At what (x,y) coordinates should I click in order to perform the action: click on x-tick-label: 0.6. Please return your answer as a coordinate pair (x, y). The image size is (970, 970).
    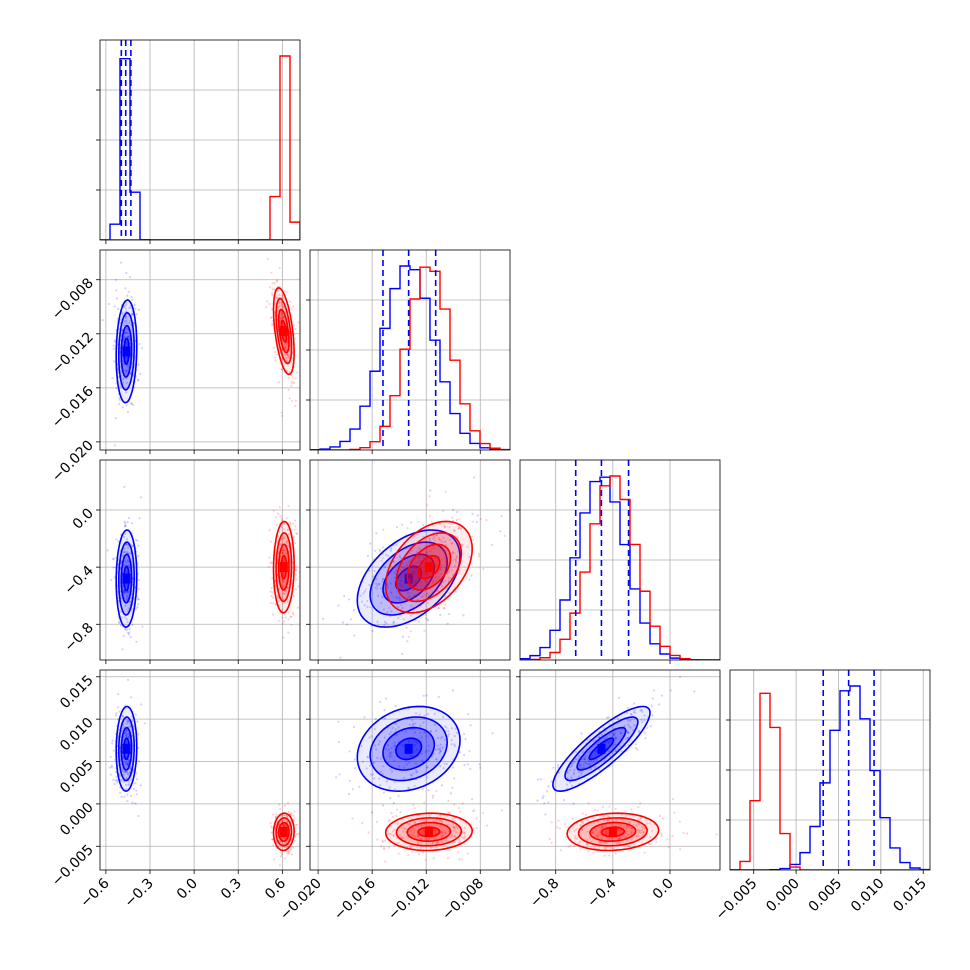
    Looking at the image, I should click on (275, 888).